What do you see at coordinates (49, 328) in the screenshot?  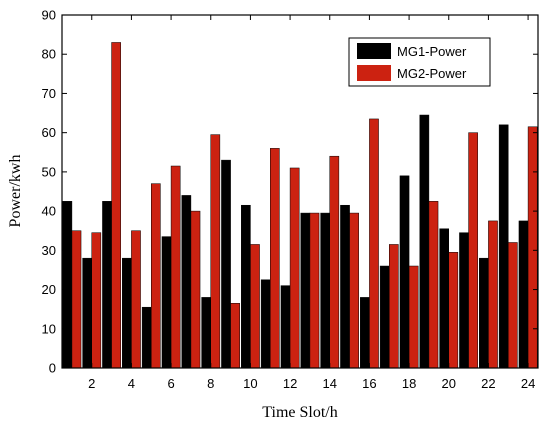 I see `y-tick-label: 10` at bounding box center [49, 328].